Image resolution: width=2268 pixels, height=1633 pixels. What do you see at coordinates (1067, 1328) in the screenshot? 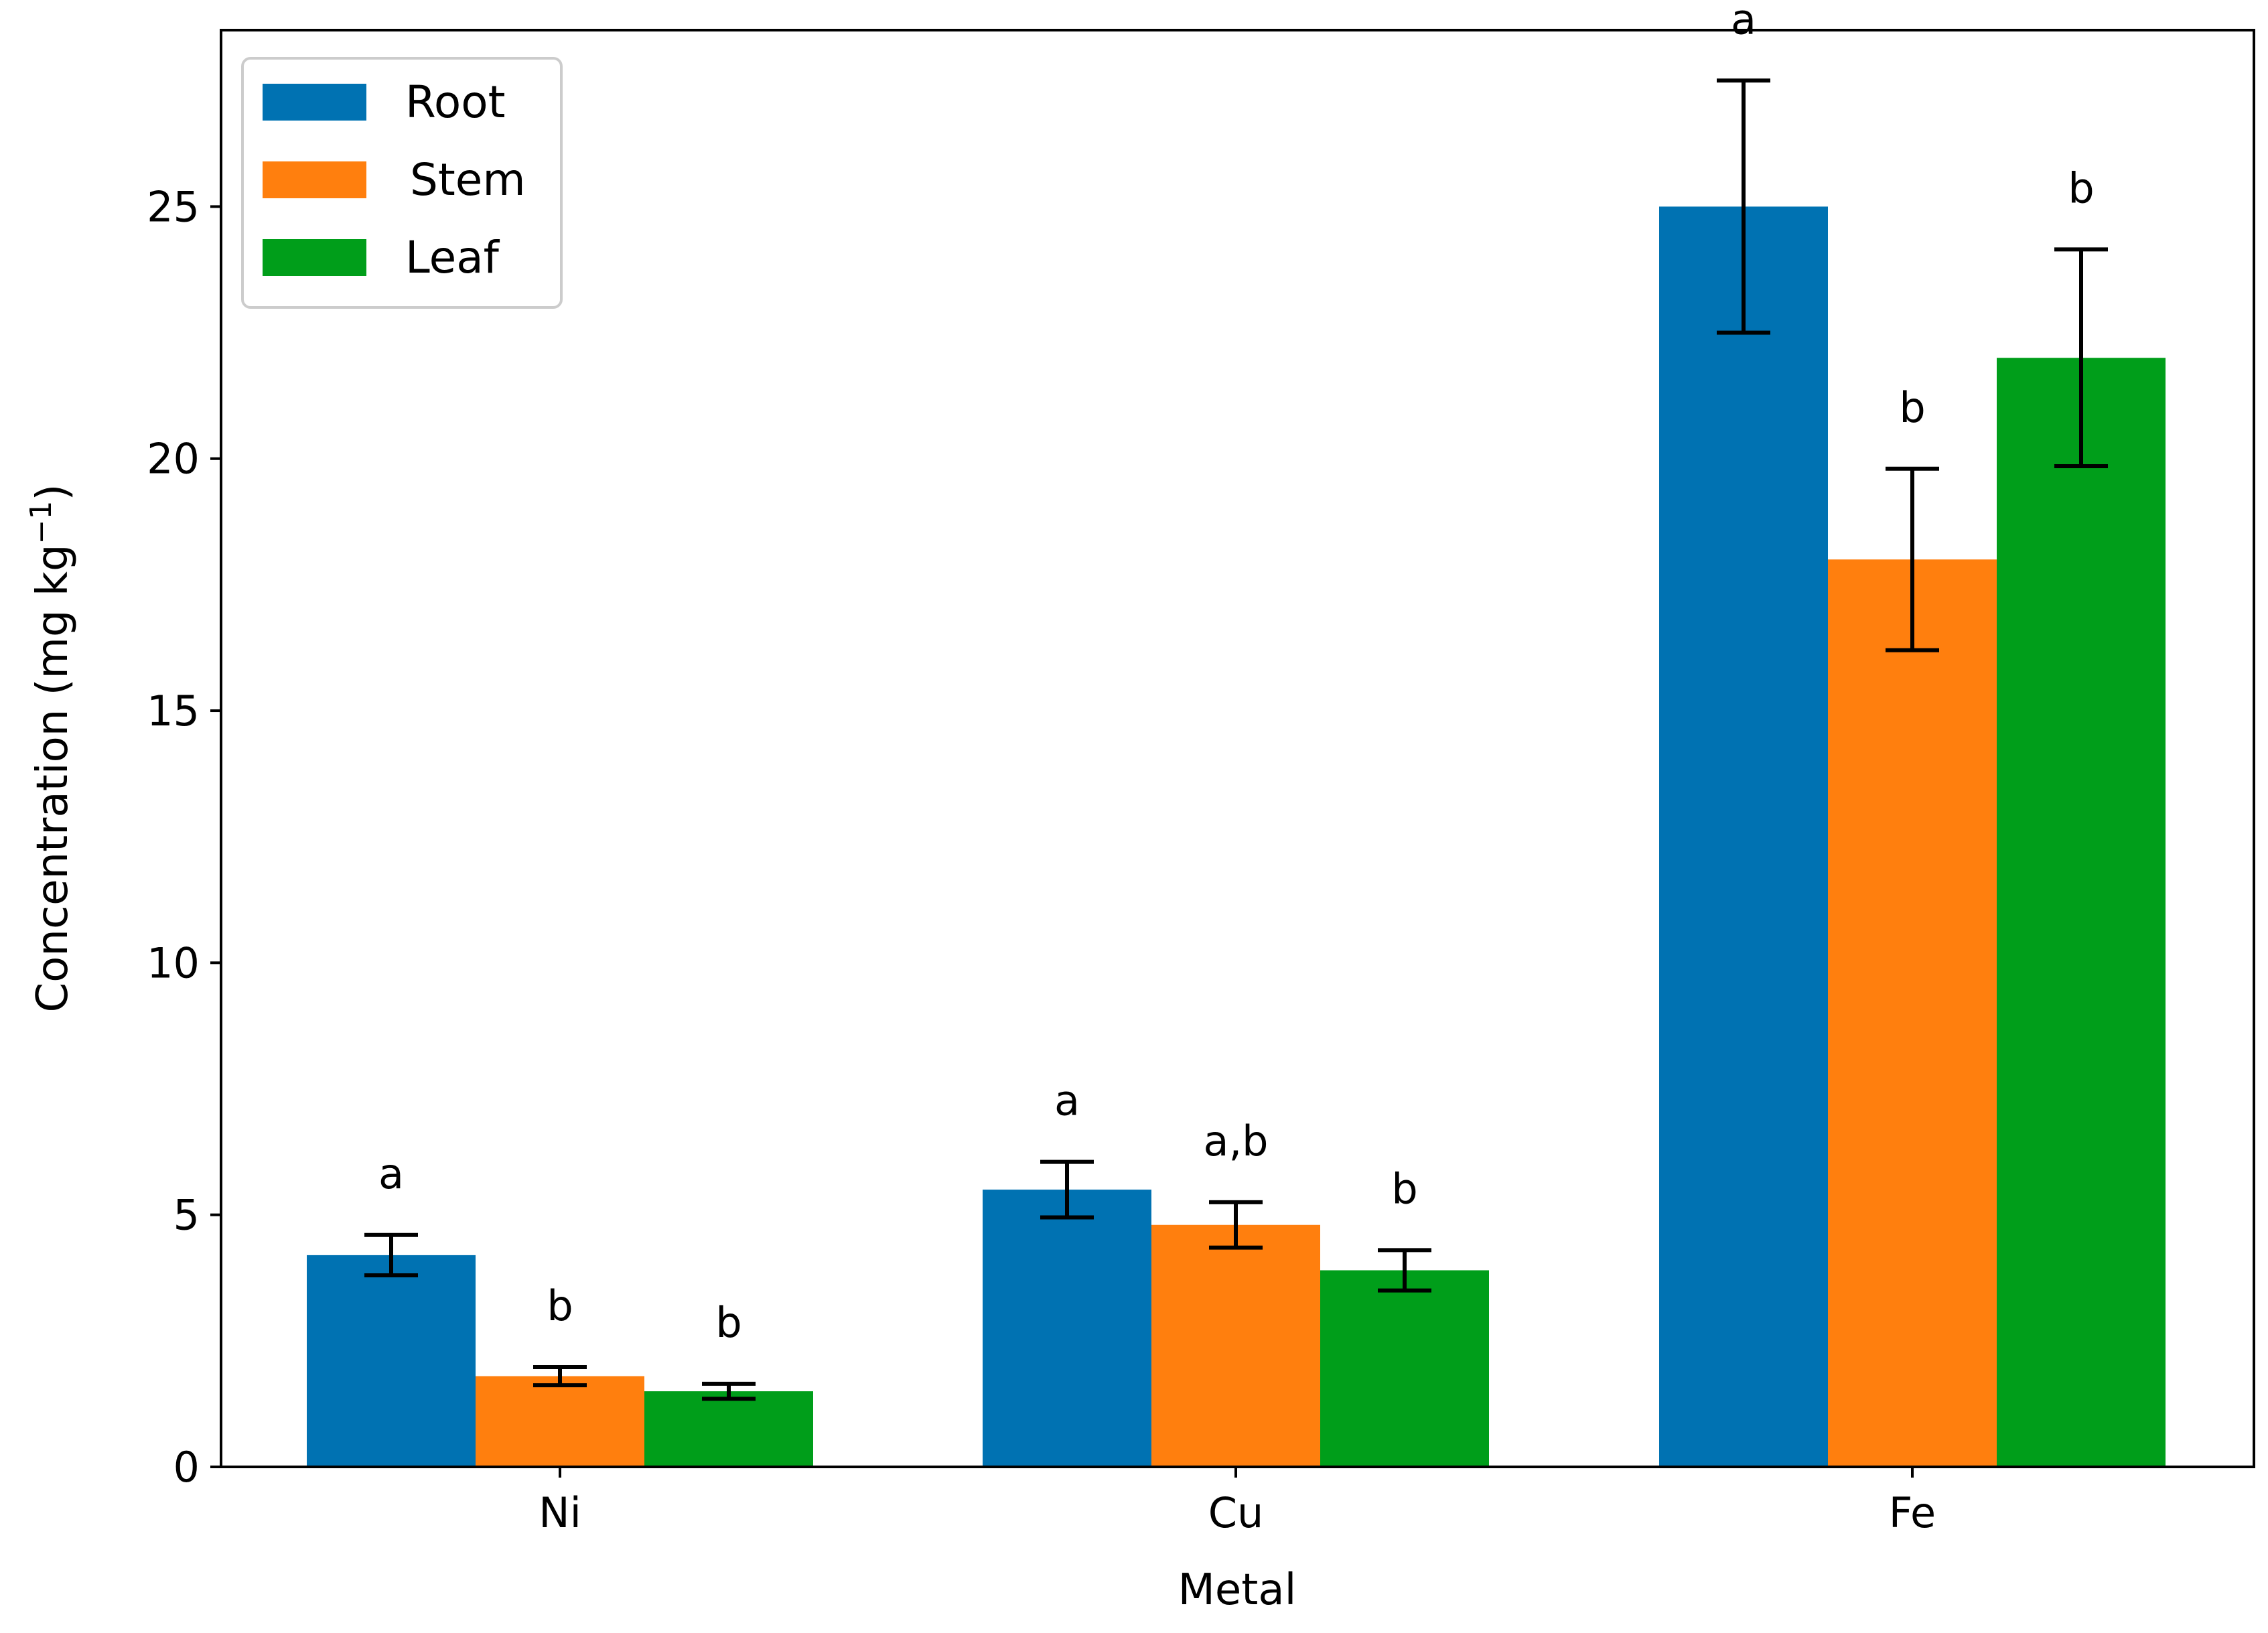
I see `bar-root-cu` at bounding box center [1067, 1328].